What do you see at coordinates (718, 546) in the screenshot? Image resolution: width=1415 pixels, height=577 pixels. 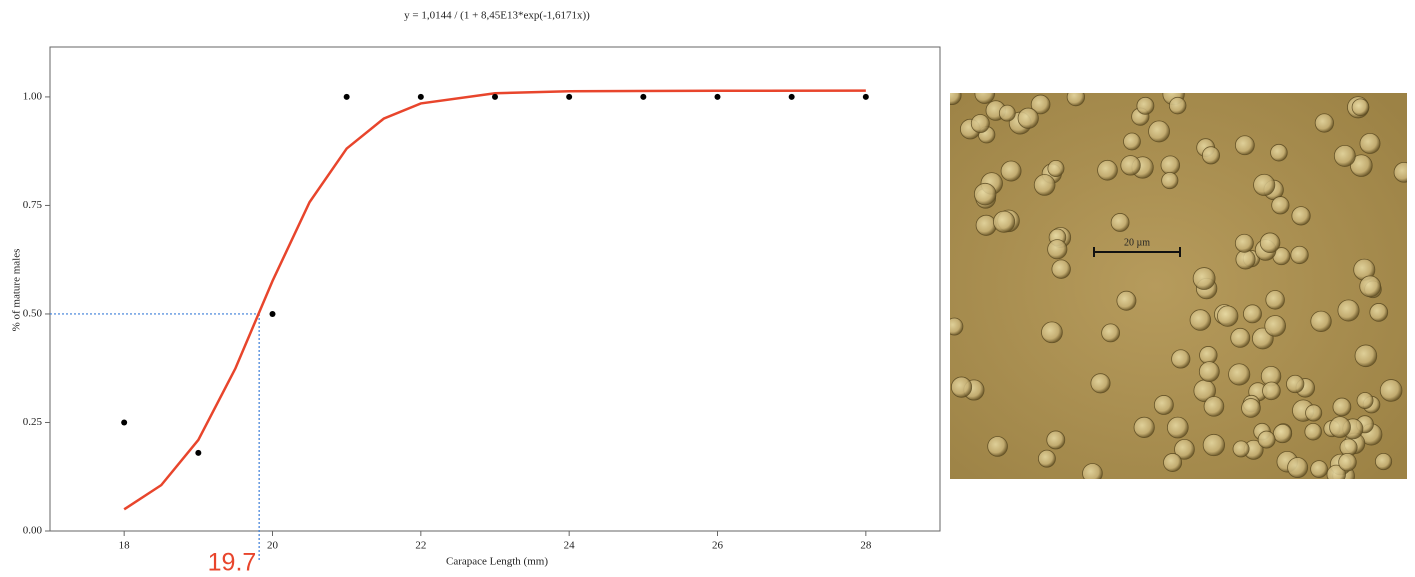 I see `x-tick-label: 26` at bounding box center [718, 546].